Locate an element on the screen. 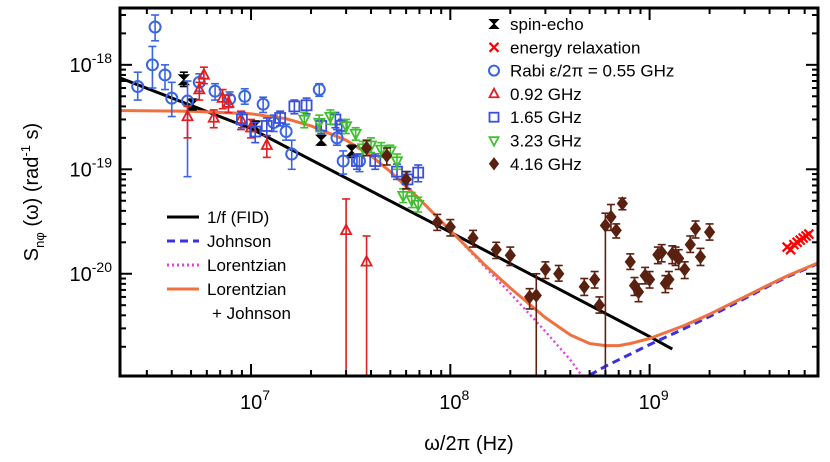 This screenshot has height=462, width=830. legend-marker-rabi-2-0-55-ghz is located at coordinates (494, 70).